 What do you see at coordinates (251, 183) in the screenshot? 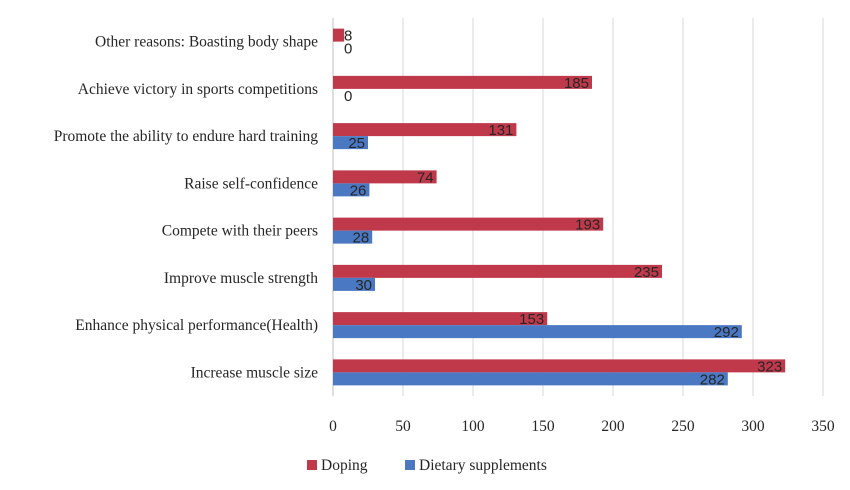
I see `category-label: Raise self-confidence` at bounding box center [251, 183].